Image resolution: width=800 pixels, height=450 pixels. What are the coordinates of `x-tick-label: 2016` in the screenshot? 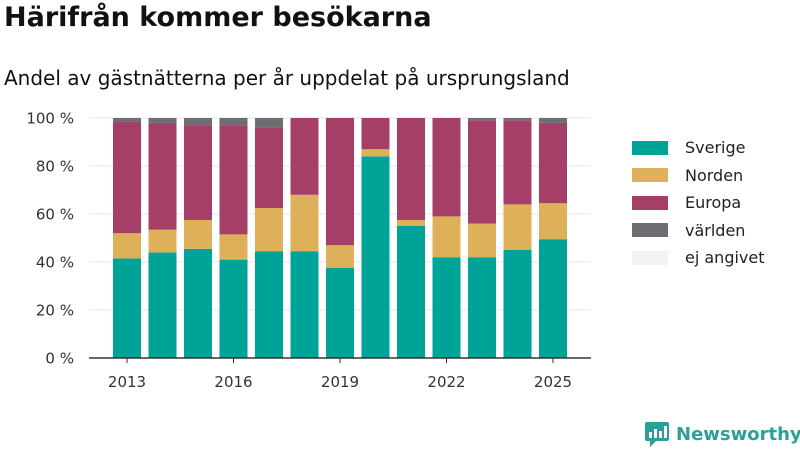 It's located at (233, 382).